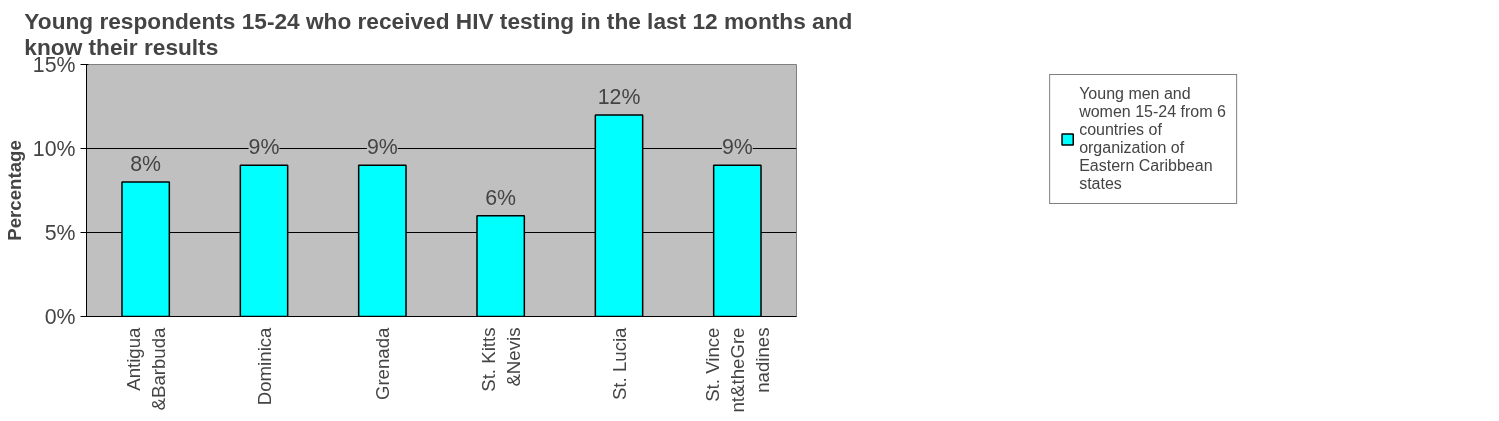 This screenshot has height=421, width=1499. Describe the element at coordinates (1152, 139) in the screenshot. I see `legend-label: Young men and women 15-24 from 6 countries of organization of Eastern Caribbean states` at that location.